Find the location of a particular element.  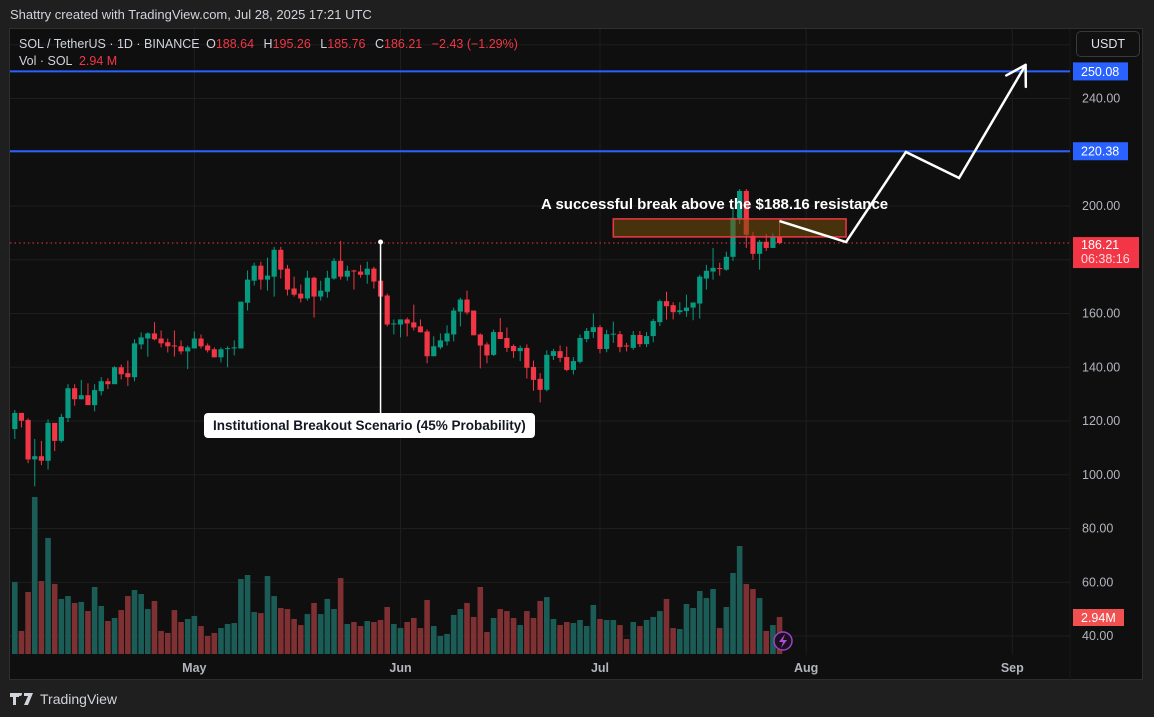

lightning-icon is located at coordinates (783, 641).